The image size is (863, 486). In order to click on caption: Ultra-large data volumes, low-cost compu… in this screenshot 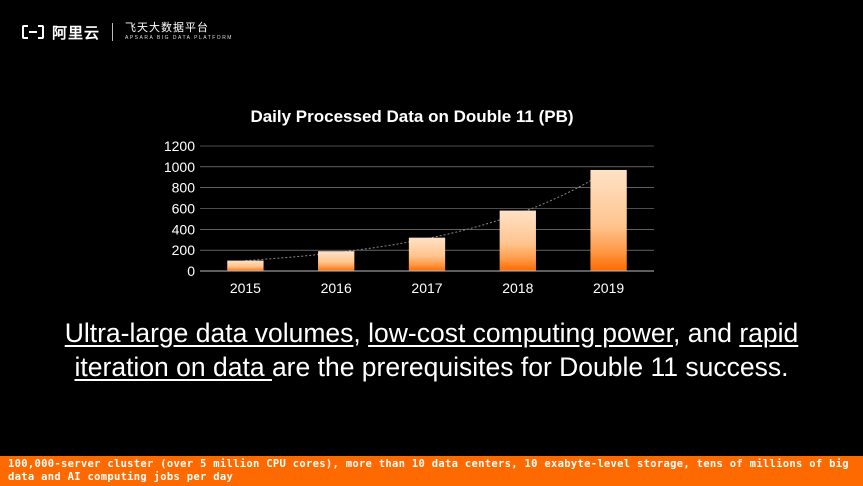, I will do `click(431, 350)`.